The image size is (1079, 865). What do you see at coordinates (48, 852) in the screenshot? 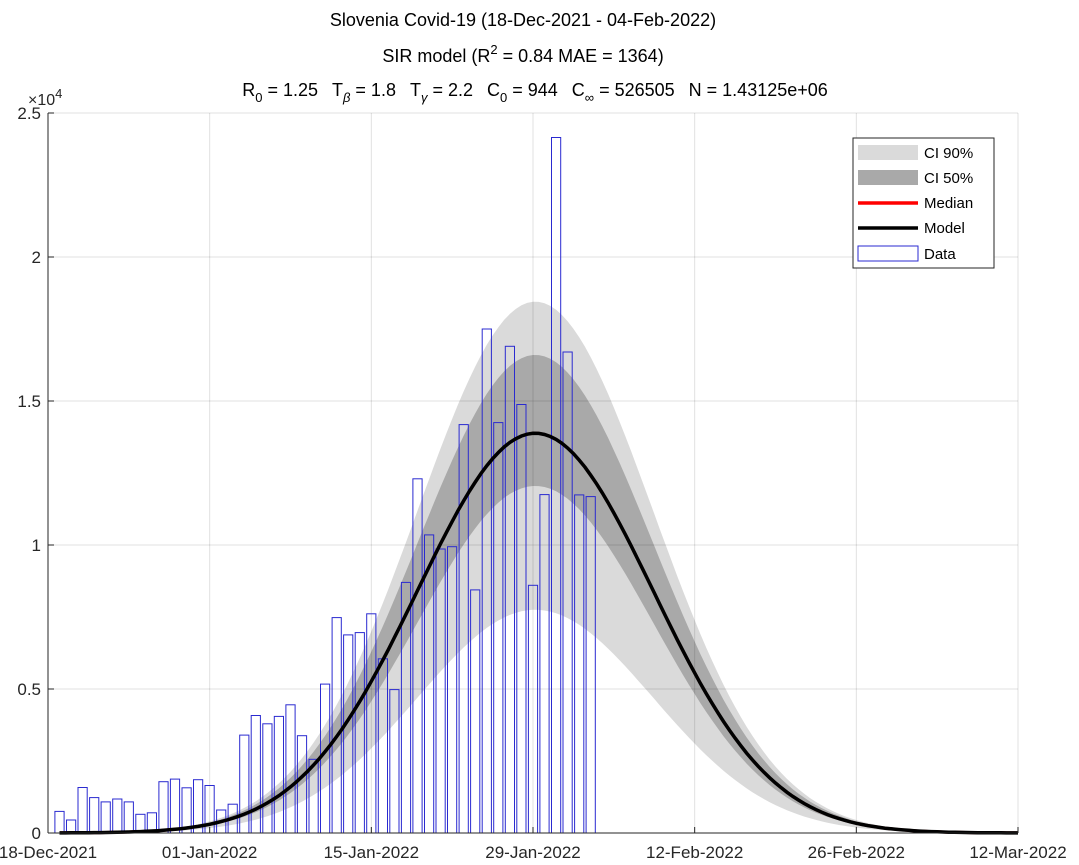
I see `x-tick-label: 18-Dec-2021` at bounding box center [48, 852].